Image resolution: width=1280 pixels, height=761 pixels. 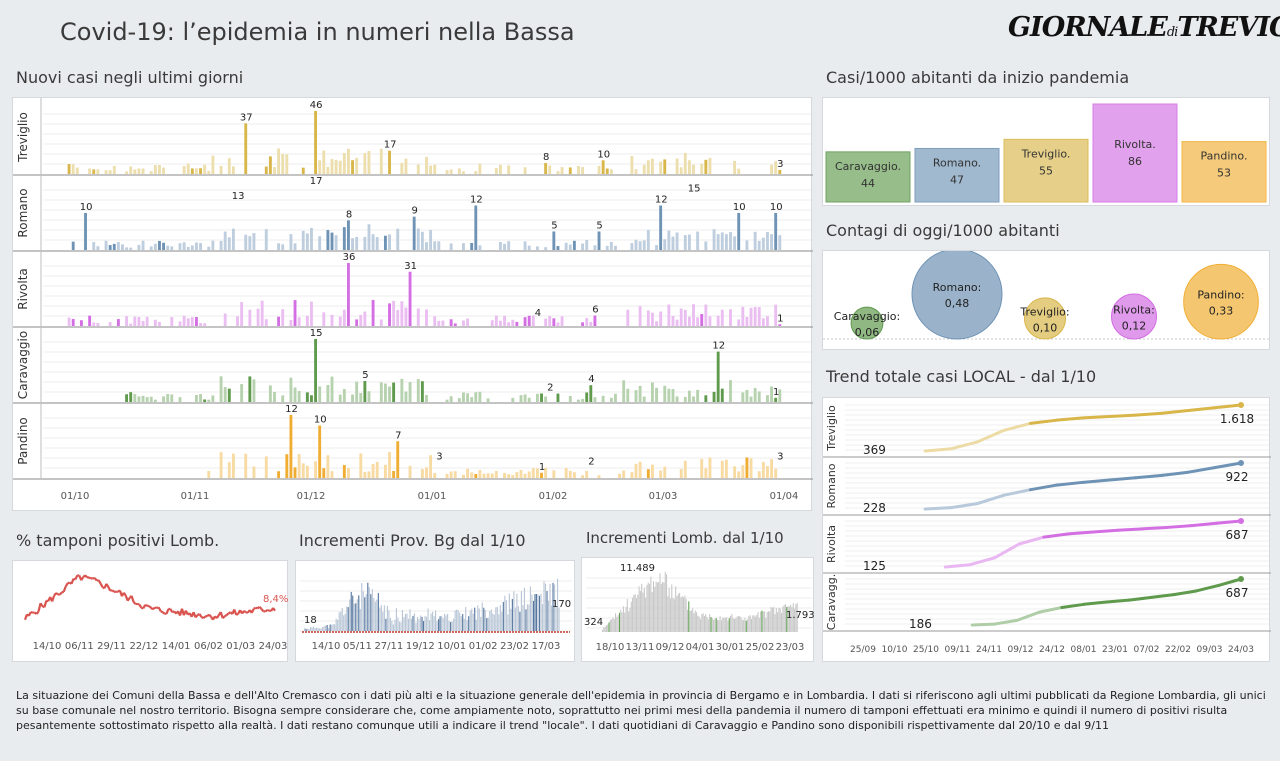 What do you see at coordinates (958, 650) in the screenshot?
I see `x-tick-label: 09/11` at bounding box center [958, 650].